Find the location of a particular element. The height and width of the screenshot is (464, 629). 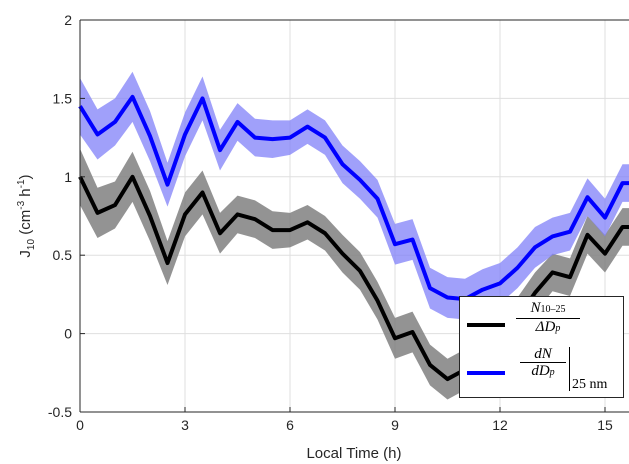

y-tick-label: 1.5 is located at coordinates (63, 98).